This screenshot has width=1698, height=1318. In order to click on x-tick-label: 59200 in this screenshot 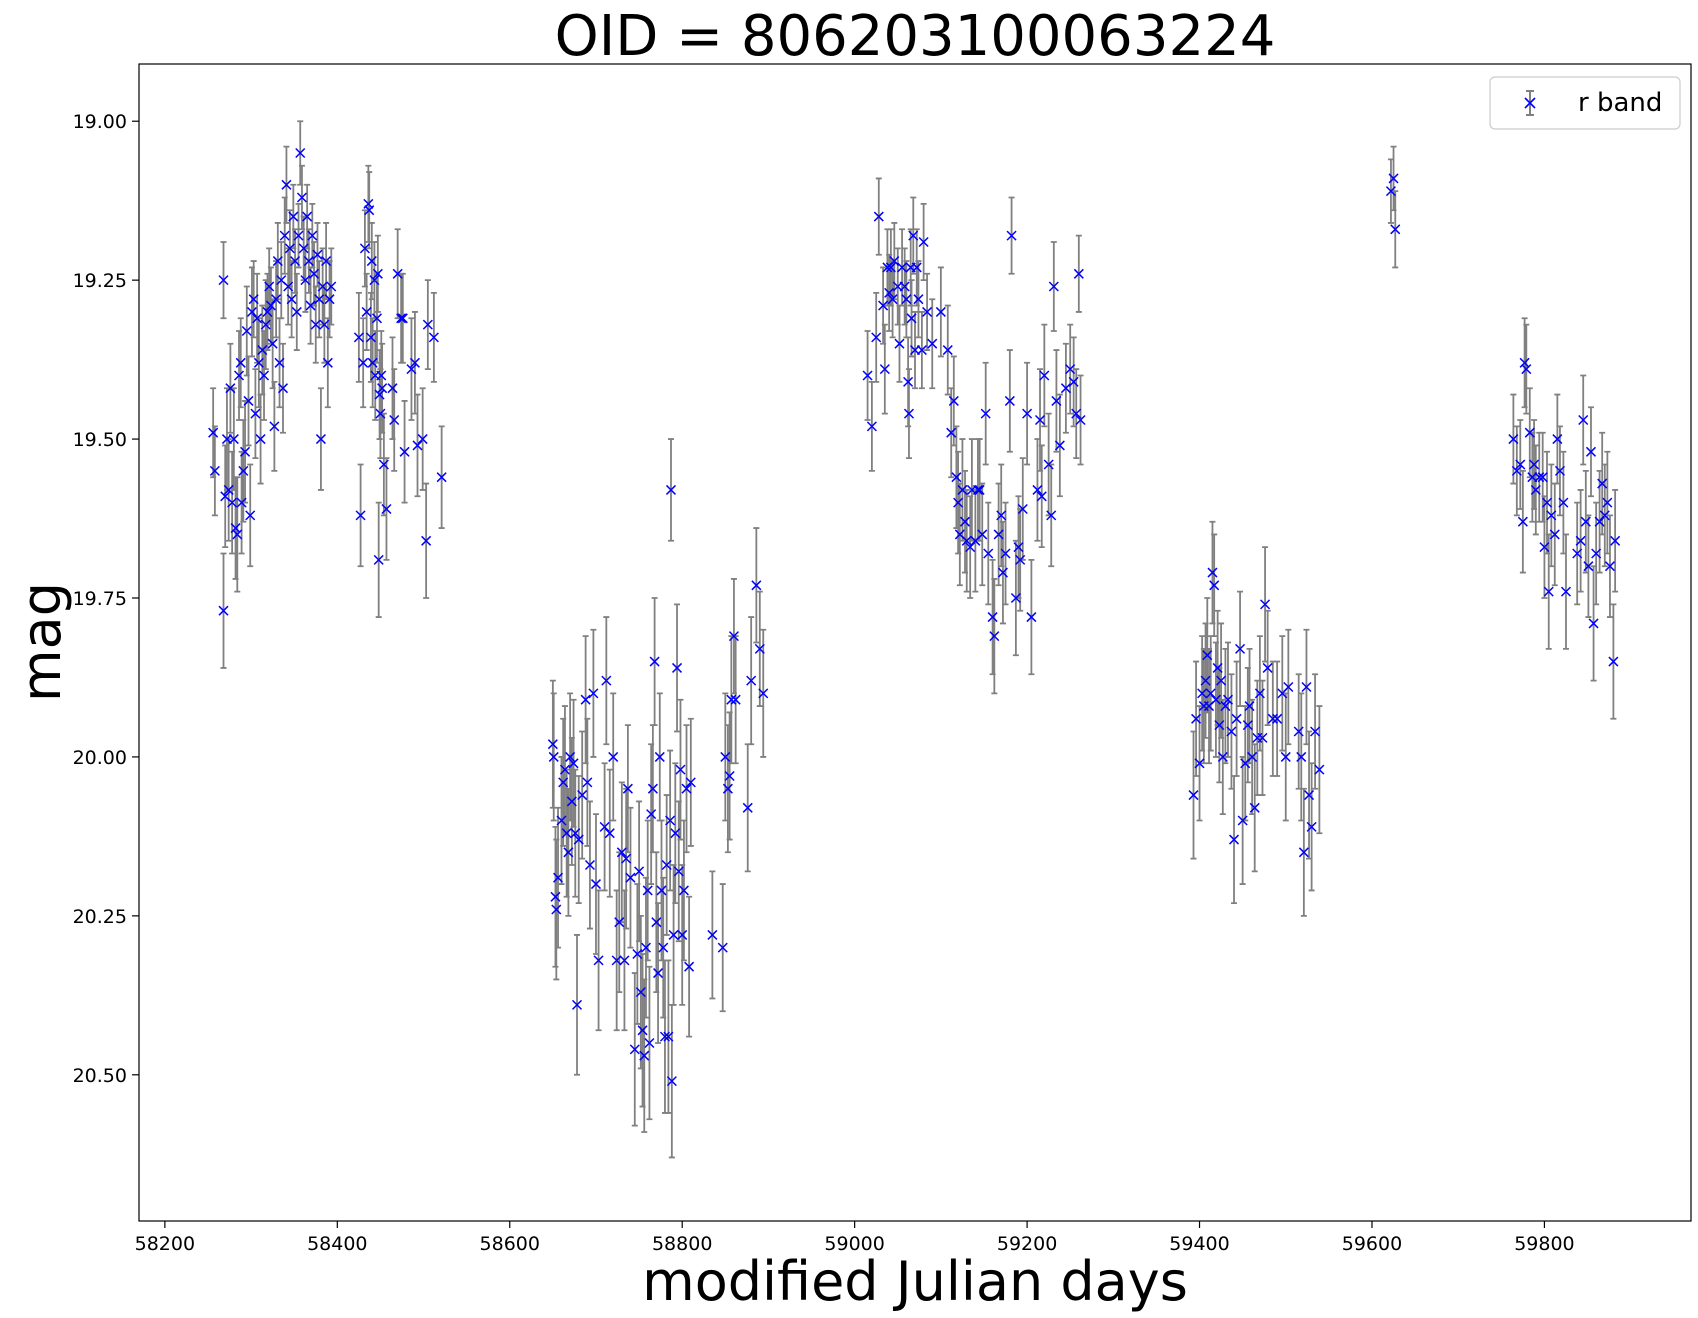, I will do `click(1027, 1244)`.